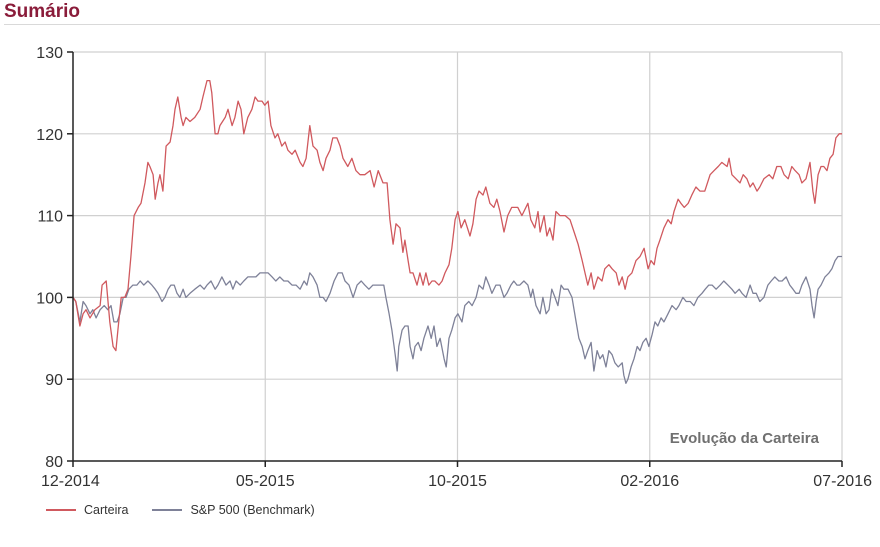 Image resolution: width=880 pixels, height=547 pixels. What do you see at coordinates (50, 217) in the screenshot?
I see `y-tick-label: 110` at bounding box center [50, 217].